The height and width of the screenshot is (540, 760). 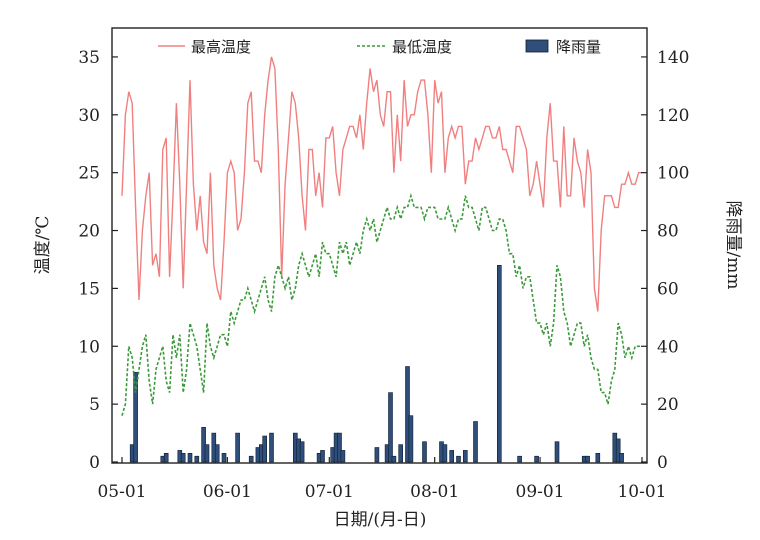 What do you see at coordinates (227, 492) in the screenshot?
I see `x-tick-label: 06-01` at bounding box center [227, 492].